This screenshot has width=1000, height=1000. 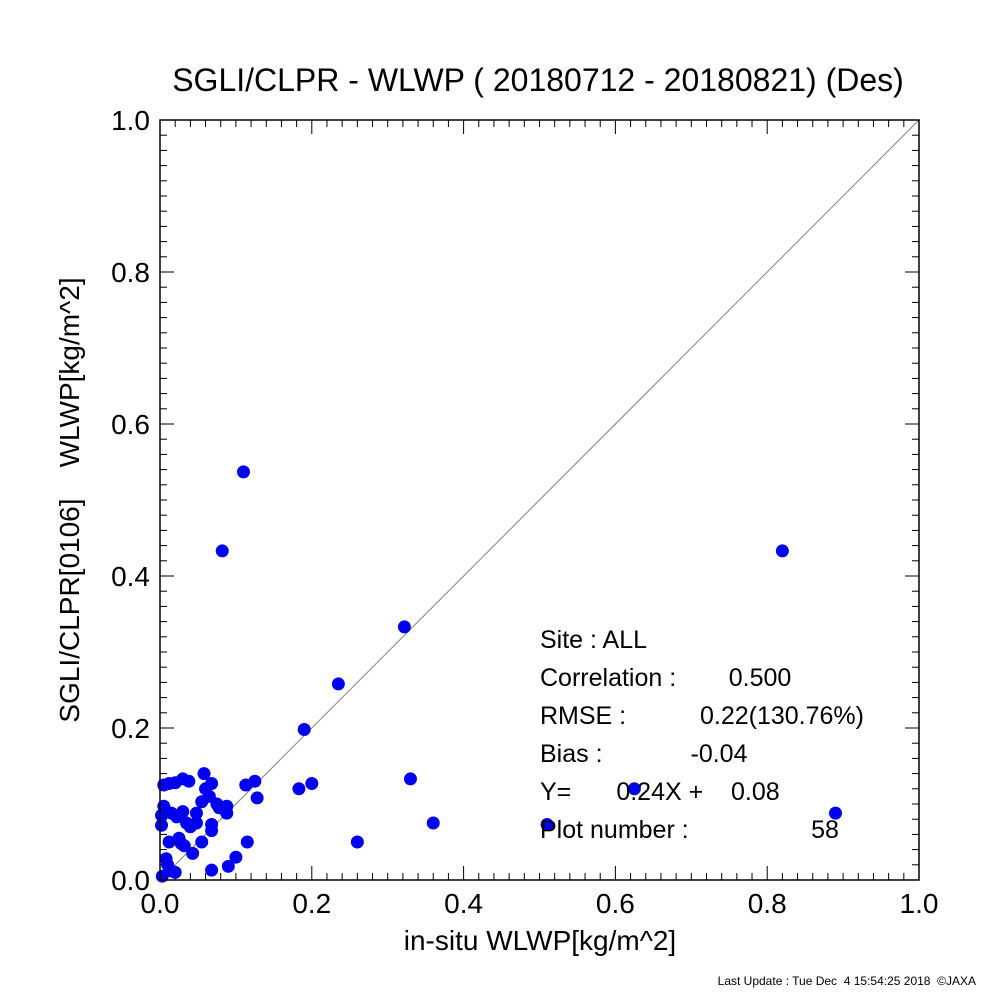 What do you see at coordinates (130, 120) in the screenshot?
I see `y-tick-label: 1.0` at bounding box center [130, 120].